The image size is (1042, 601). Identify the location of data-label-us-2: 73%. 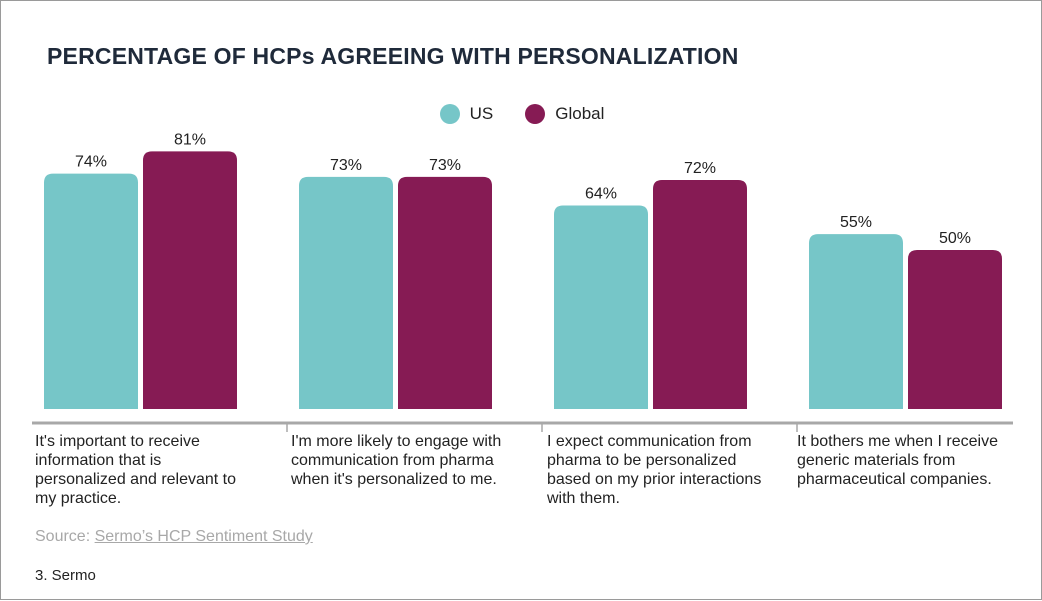
(346, 165).